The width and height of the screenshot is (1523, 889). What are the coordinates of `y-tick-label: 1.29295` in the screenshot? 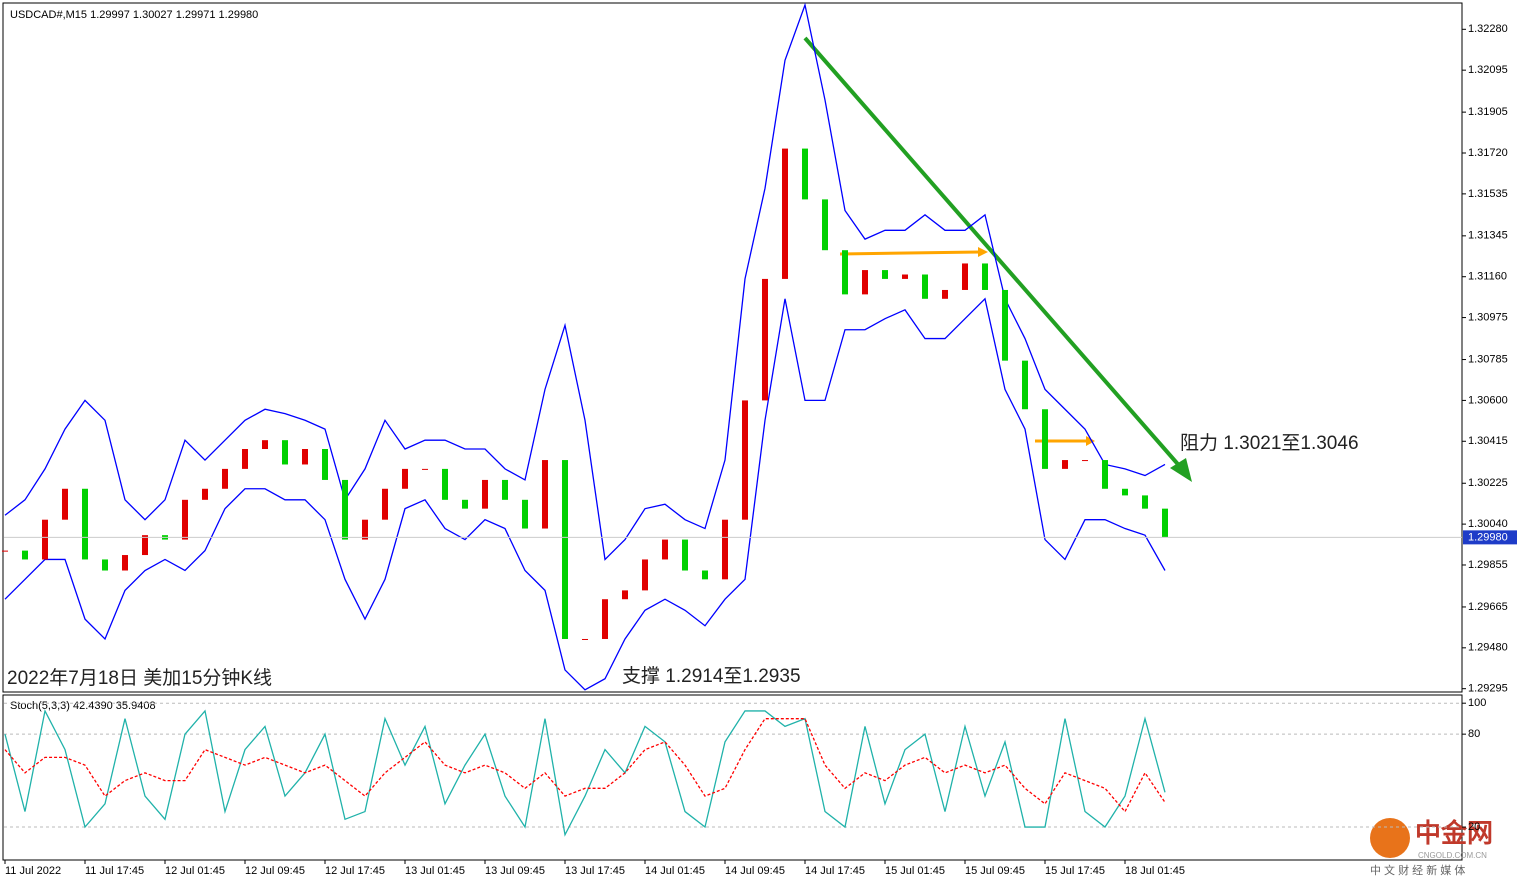 It's located at (1488, 689).